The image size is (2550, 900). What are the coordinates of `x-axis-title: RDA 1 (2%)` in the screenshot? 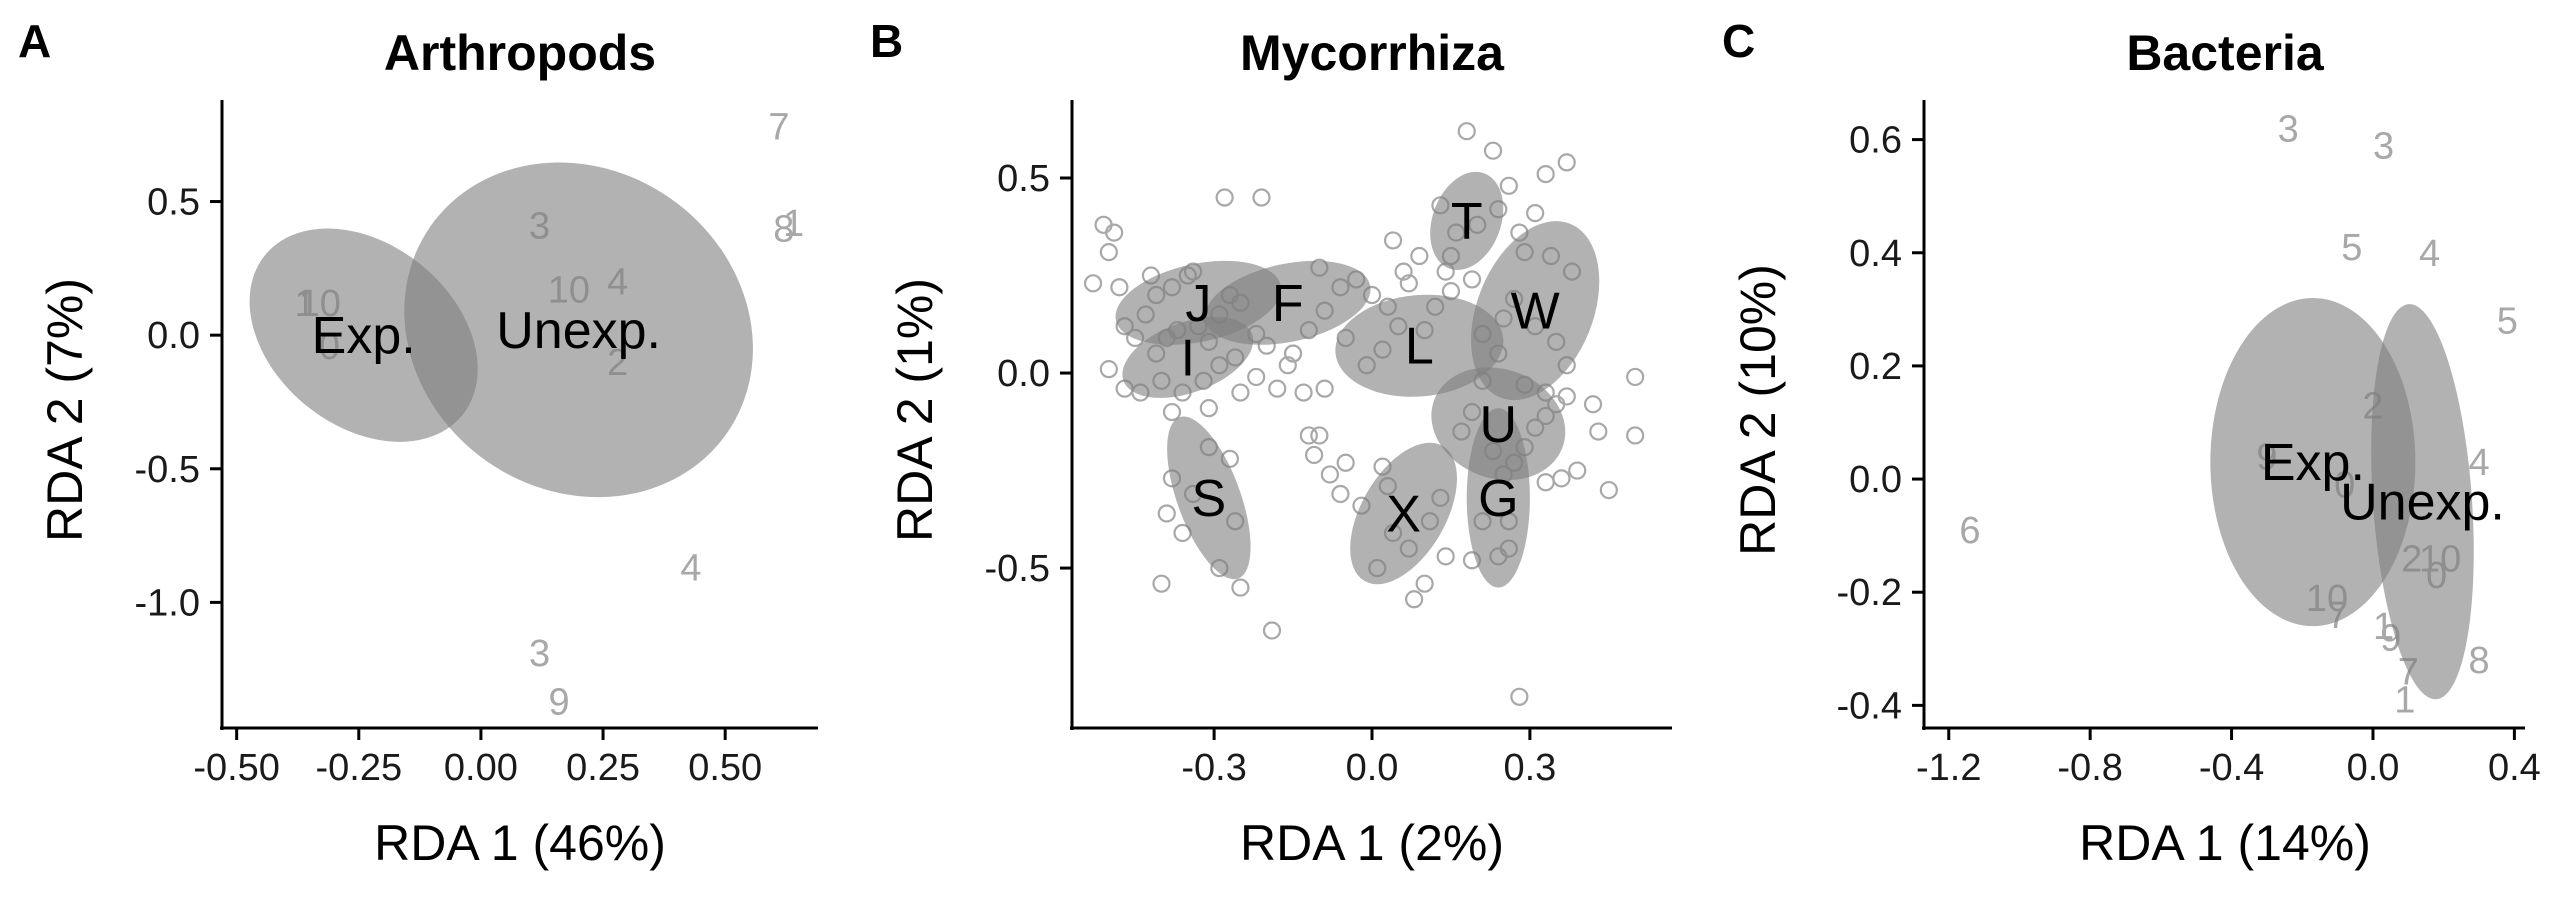 It's located at (1372, 843).